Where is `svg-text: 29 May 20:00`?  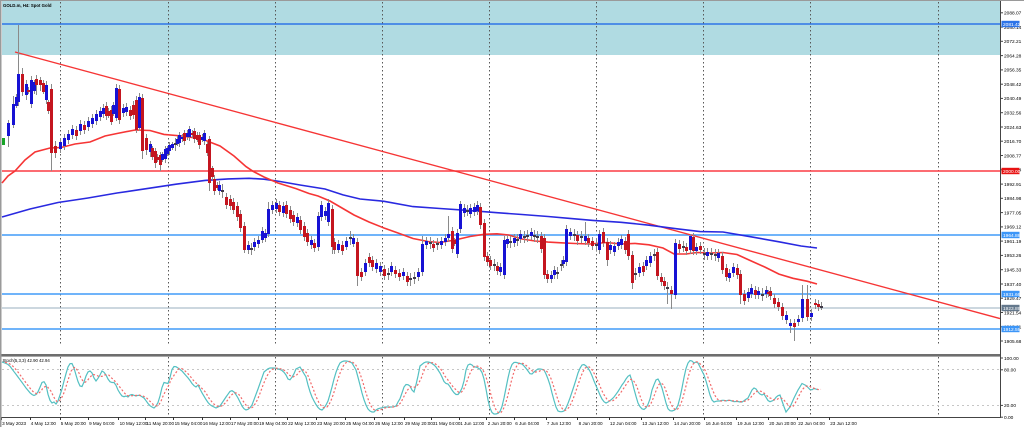 svg-text: 29 May 20:00 is located at coordinates (419, 423).